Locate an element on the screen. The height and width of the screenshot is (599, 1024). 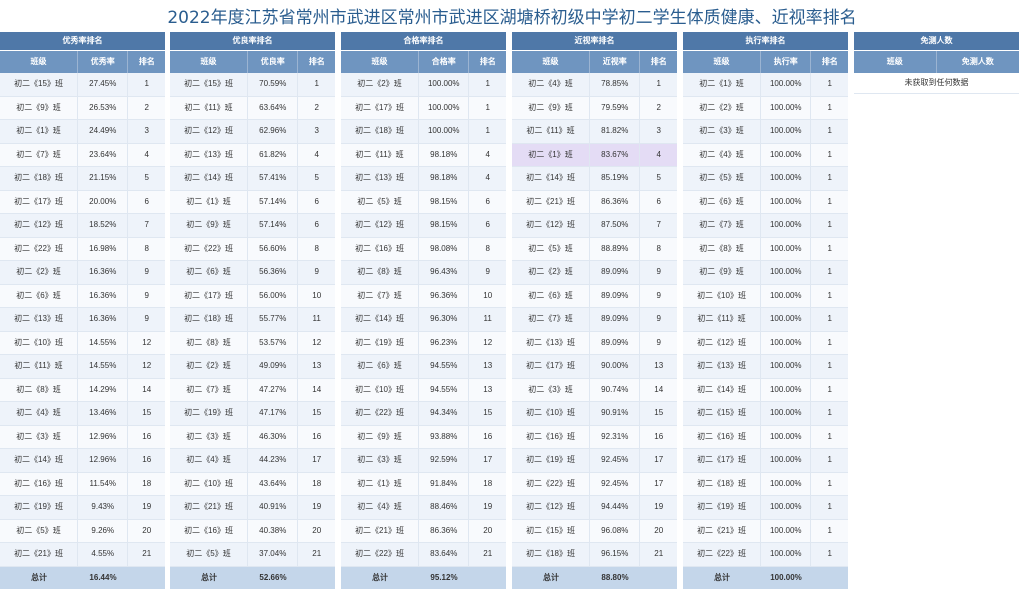
table-row: 初二《7》班 47.27% 14 is located at coordinates (252, 390).